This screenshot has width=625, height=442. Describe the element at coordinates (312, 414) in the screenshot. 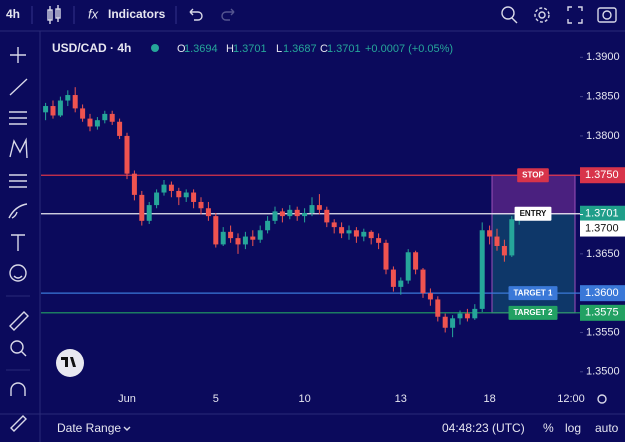

I see `bottom-bar: Date Range 04:48:23 (UTC) % log auto` at that location.